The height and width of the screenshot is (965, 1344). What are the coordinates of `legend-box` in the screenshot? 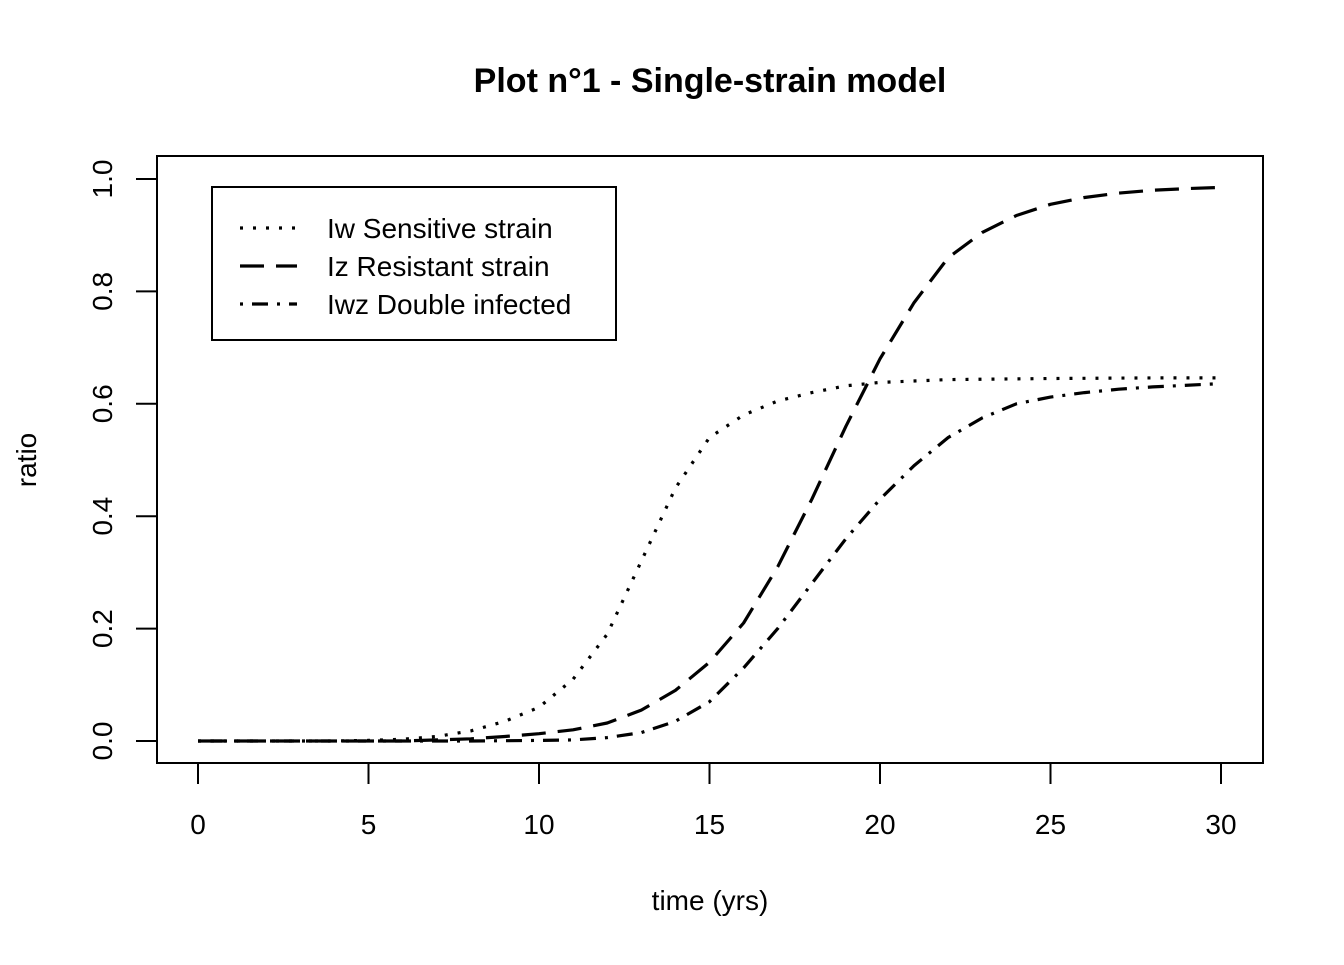 It's located at (414, 263).